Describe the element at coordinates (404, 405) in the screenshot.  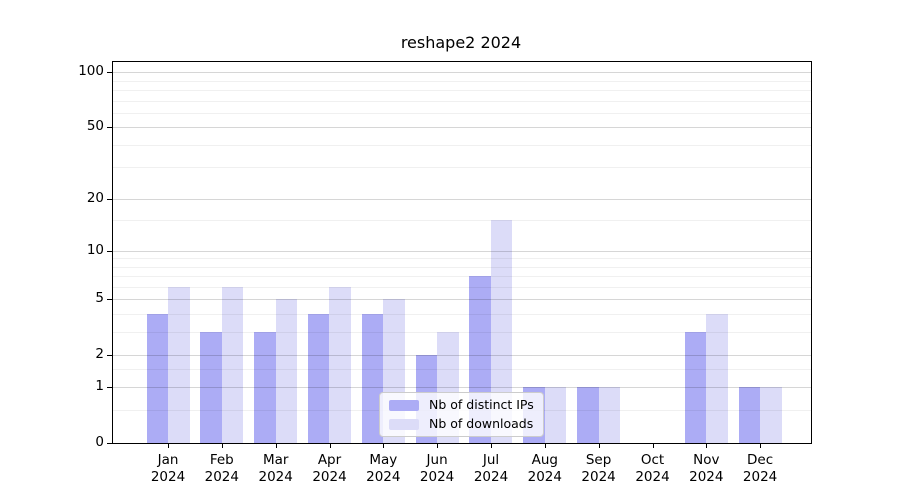
I see `legend-swatch-distinct-ips` at that location.